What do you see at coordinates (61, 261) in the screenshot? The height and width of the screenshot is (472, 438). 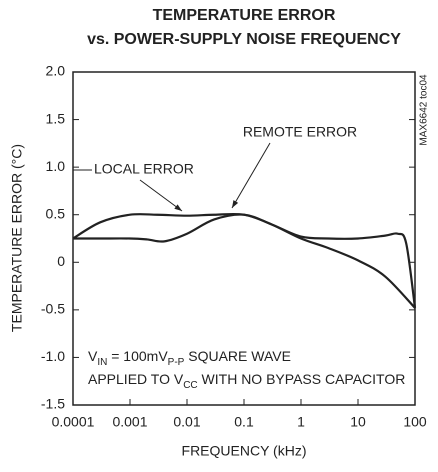 I see `y-tick-label: 0` at bounding box center [61, 261].